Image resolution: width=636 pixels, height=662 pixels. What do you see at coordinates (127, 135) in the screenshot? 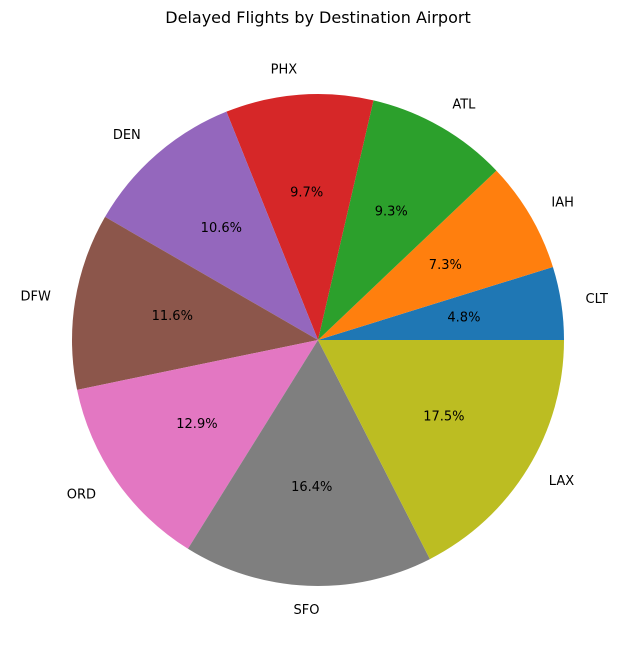
I see `slice-label-den: DEN` at bounding box center [127, 135].